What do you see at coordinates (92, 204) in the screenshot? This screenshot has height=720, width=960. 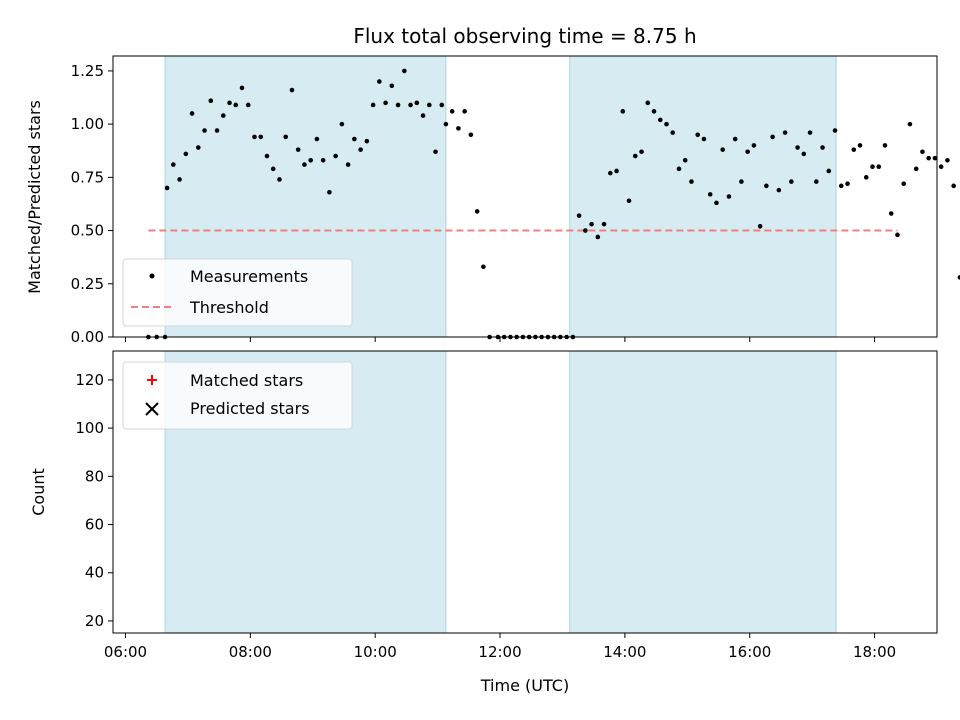 I see `top-y-ticks: 0.00 0.25 0.50 0.75 1.00 1.25` at bounding box center [92, 204].